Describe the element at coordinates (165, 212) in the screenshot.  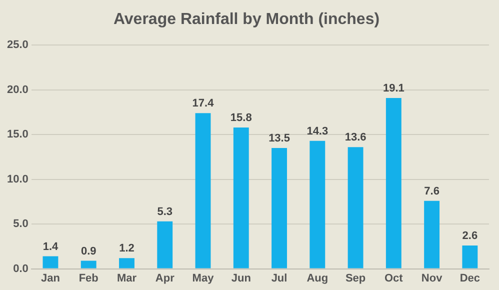
I see `data-label: 5.3` at that location.